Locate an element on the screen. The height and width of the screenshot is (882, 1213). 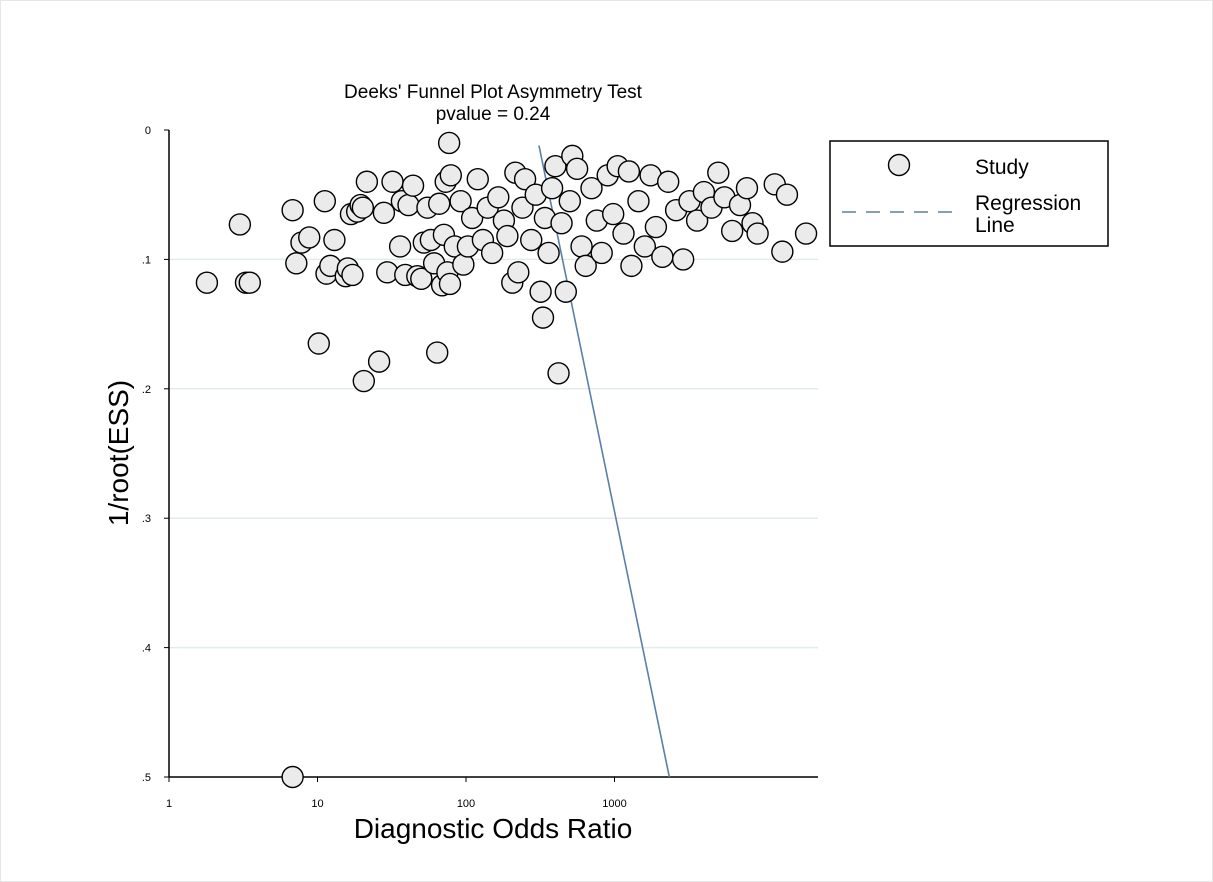
regression-line is located at coordinates (604, 461).